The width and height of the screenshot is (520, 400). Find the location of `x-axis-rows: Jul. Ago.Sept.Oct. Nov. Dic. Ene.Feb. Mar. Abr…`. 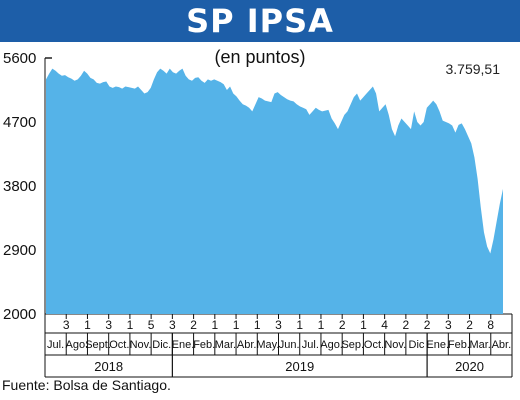

x-axis-rows: Jul. Ago.Sept.Oct. Nov. Dic. Ene.Feb. Mar. Abr… is located at coordinates (278, 346).